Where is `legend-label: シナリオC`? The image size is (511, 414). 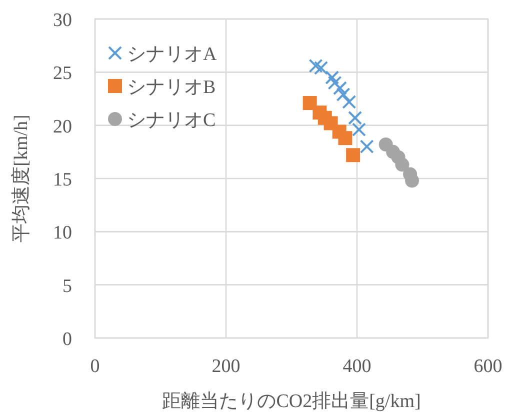 legend-label: シナリオC is located at coordinates (171, 120).